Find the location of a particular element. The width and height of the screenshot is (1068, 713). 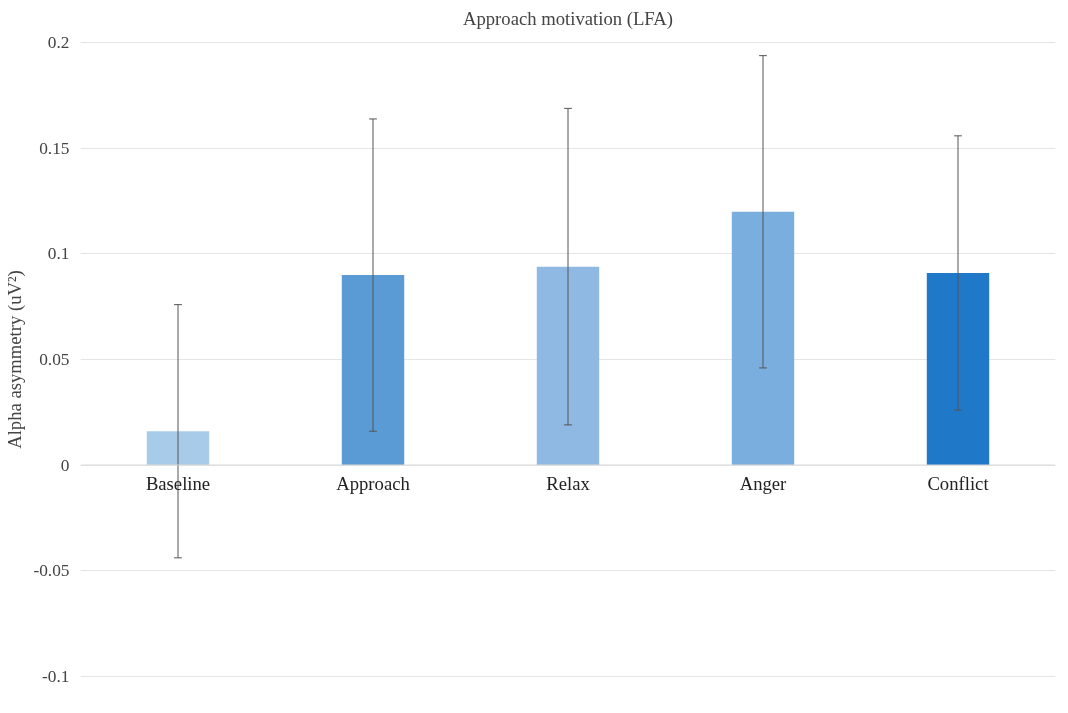

x-tick-label: Conflict is located at coordinates (958, 483).